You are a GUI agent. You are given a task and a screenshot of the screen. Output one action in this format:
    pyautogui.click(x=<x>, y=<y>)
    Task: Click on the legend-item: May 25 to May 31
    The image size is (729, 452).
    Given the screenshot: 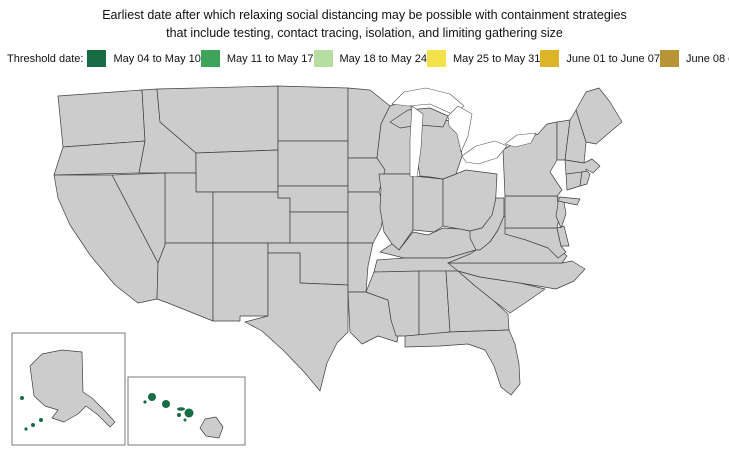 What is the action you would take?
    pyautogui.click(x=483, y=58)
    